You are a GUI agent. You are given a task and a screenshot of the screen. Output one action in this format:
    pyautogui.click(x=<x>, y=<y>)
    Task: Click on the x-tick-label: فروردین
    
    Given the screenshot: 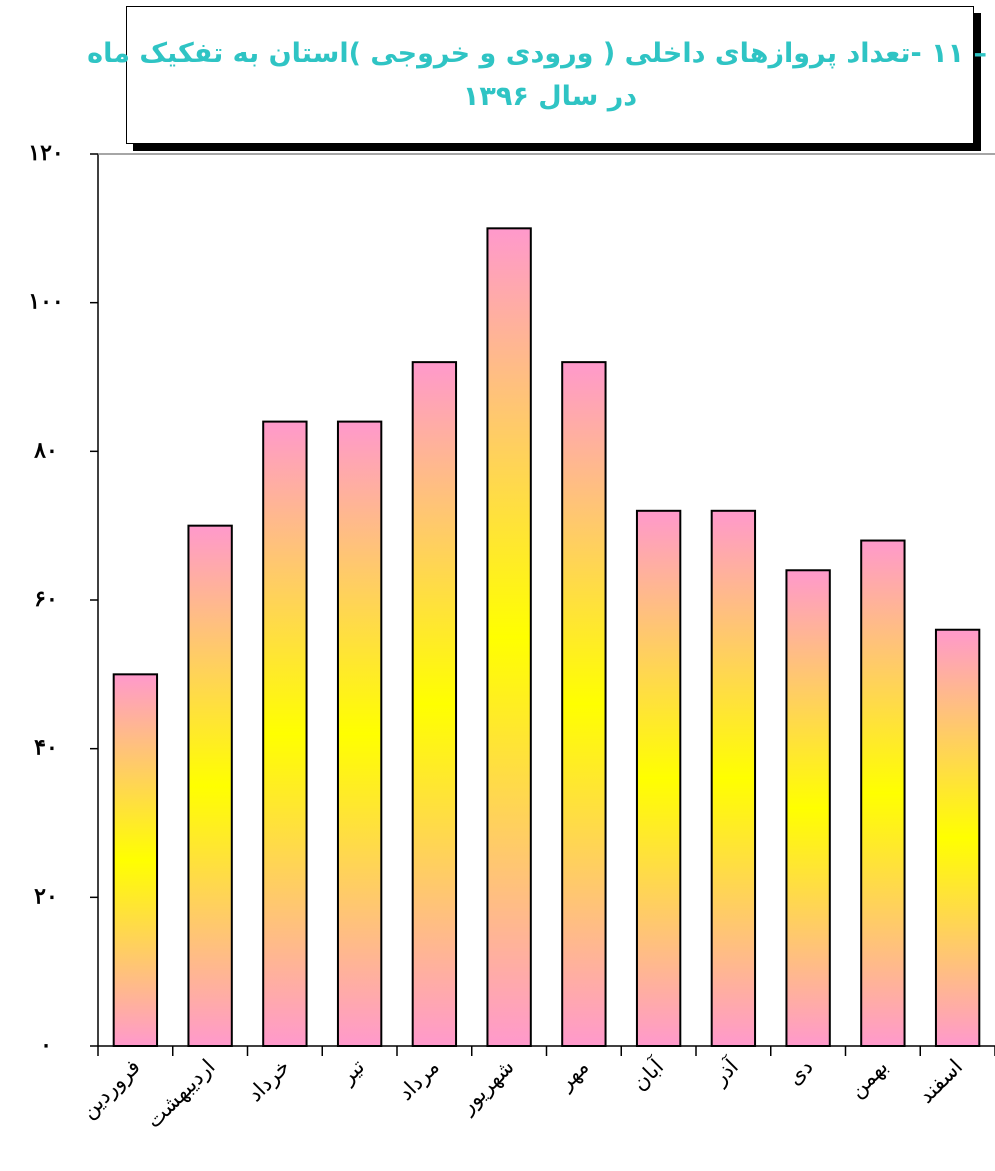 What is the action you would take?
    pyautogui.click(x=110, y=1089)
    